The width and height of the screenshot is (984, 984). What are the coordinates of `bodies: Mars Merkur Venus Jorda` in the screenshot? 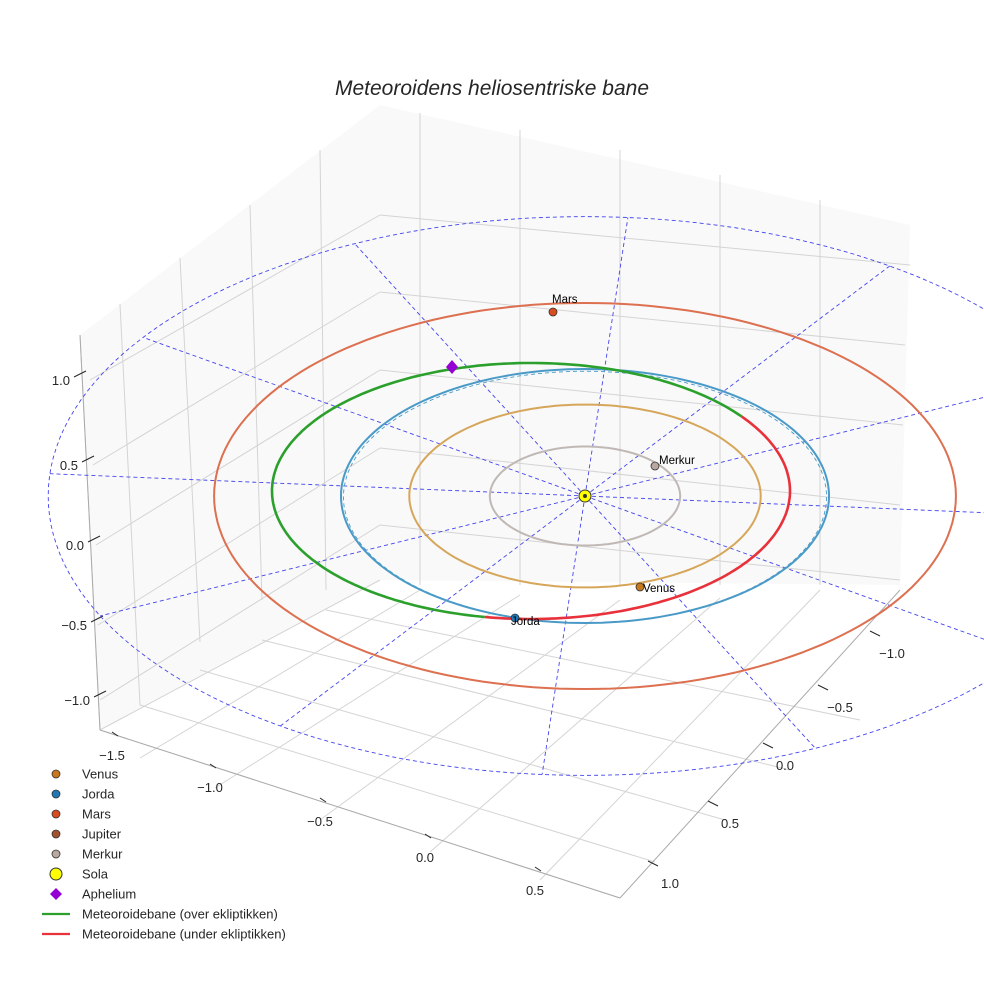 It's located at (570, 461).